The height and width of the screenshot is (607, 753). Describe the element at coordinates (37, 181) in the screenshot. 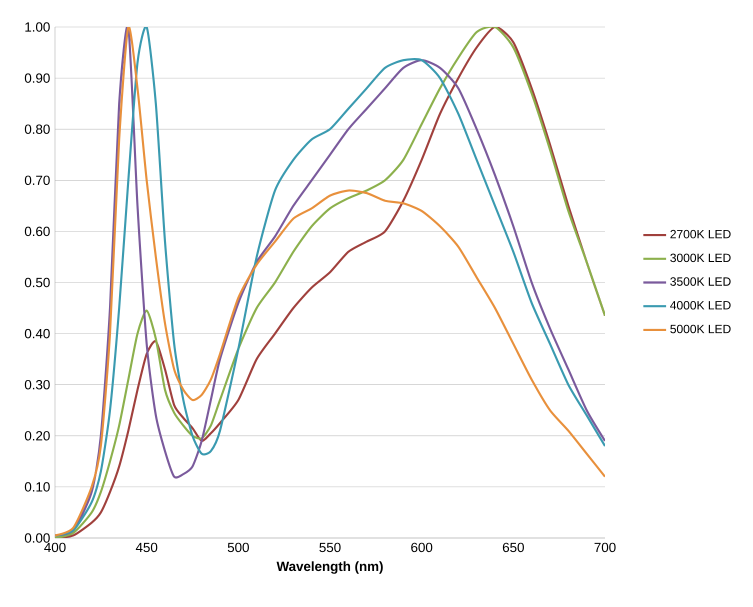

I see `y-tick-label: 0.70` at that location.